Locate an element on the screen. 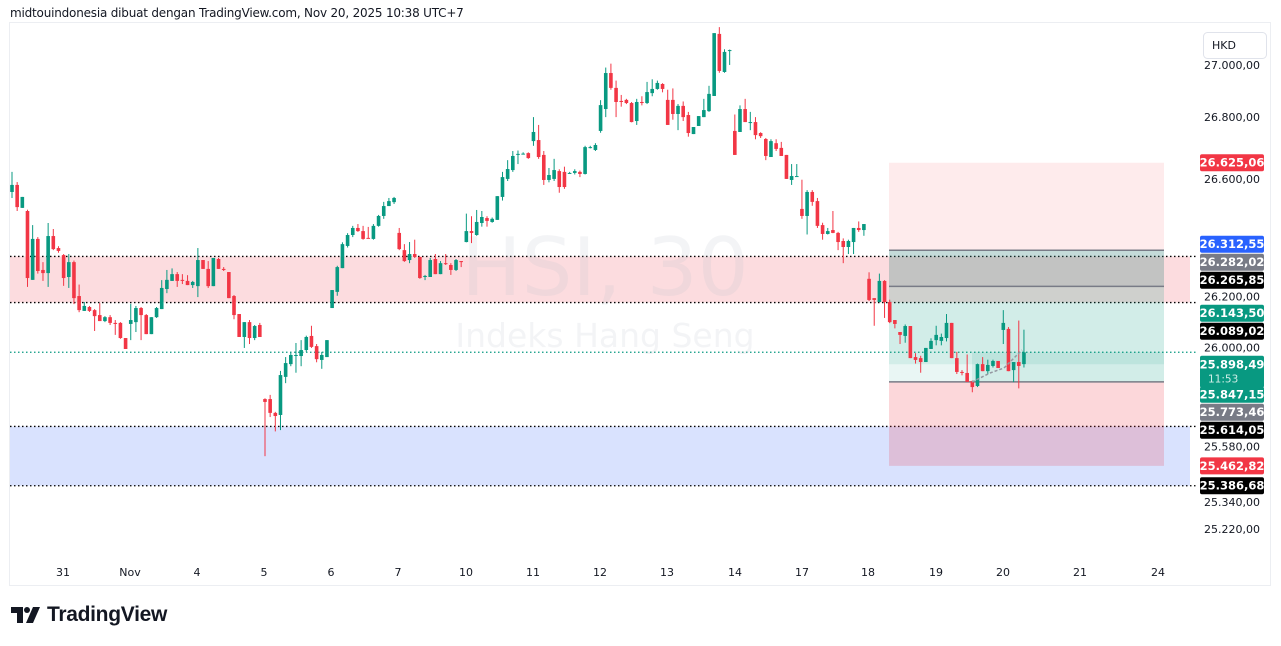 Image resolution: width=1281 pixels, height=646 pixels. trend-arrow is located at coordinates (997, 366).